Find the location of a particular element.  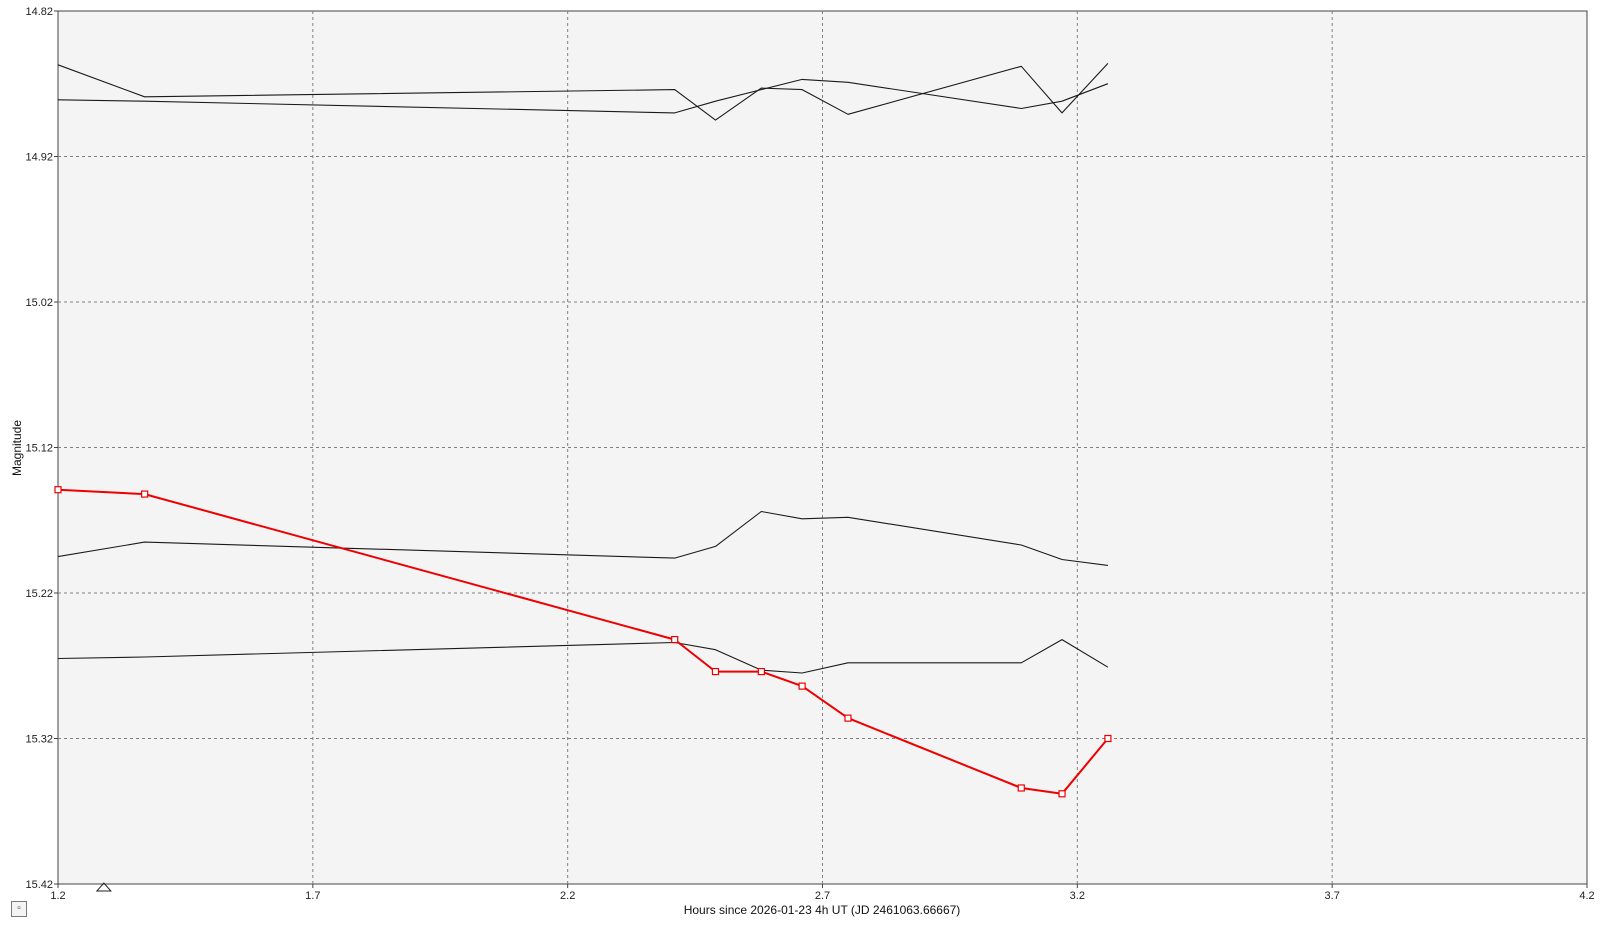

x-tick-label: 3.7 is located at coordinates (1332, 896).